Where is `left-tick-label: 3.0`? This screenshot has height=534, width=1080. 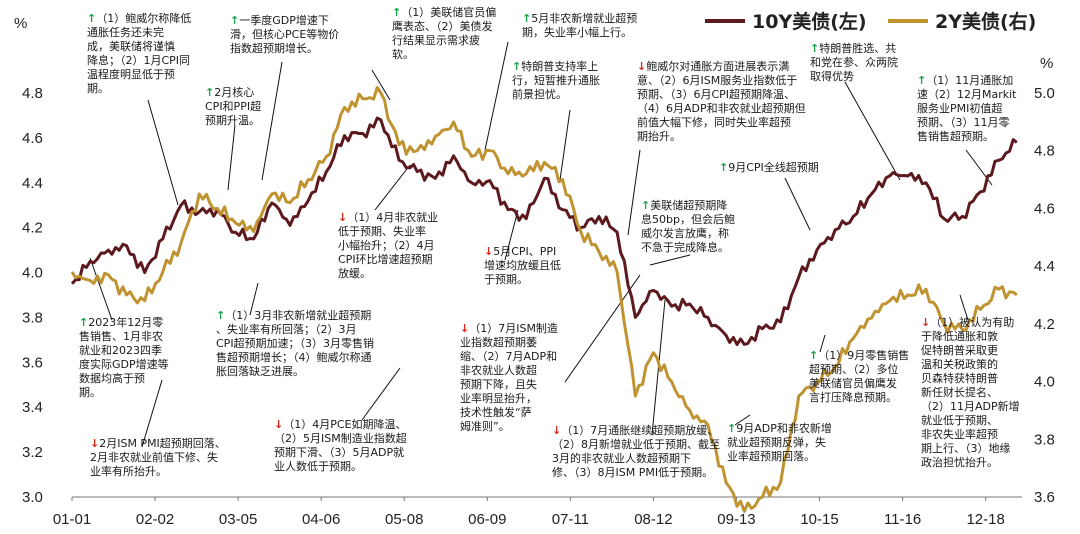 left-tick-label: 3.0 is located at coordinates (32, 497).